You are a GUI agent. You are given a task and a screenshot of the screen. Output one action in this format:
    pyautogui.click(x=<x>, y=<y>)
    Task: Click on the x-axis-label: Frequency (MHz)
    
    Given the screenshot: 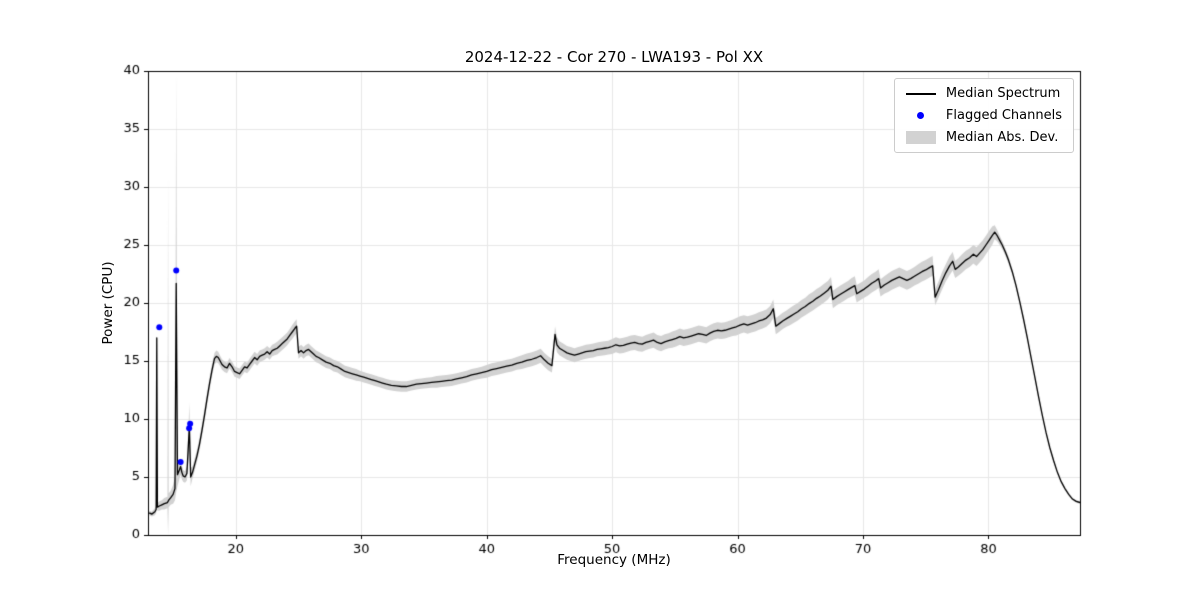 What is the action you would take?
    pyautogui.click(x=614, y=560)
    